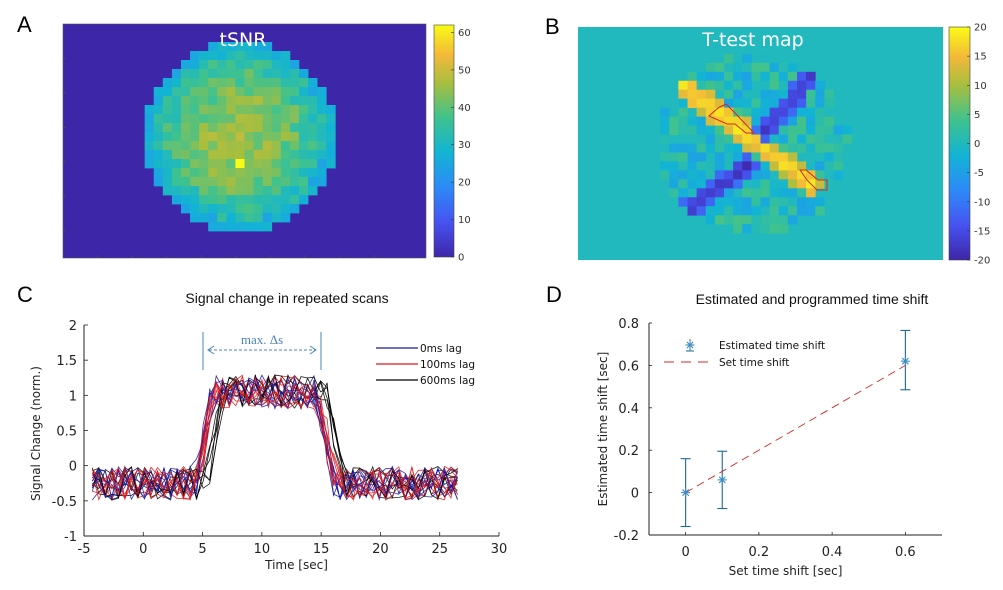  Describe the element at coordinates (425, 365) in the screenshot. I see `chart-c-legend: 0ms lag 100ms lag 600ms lag` at that location.